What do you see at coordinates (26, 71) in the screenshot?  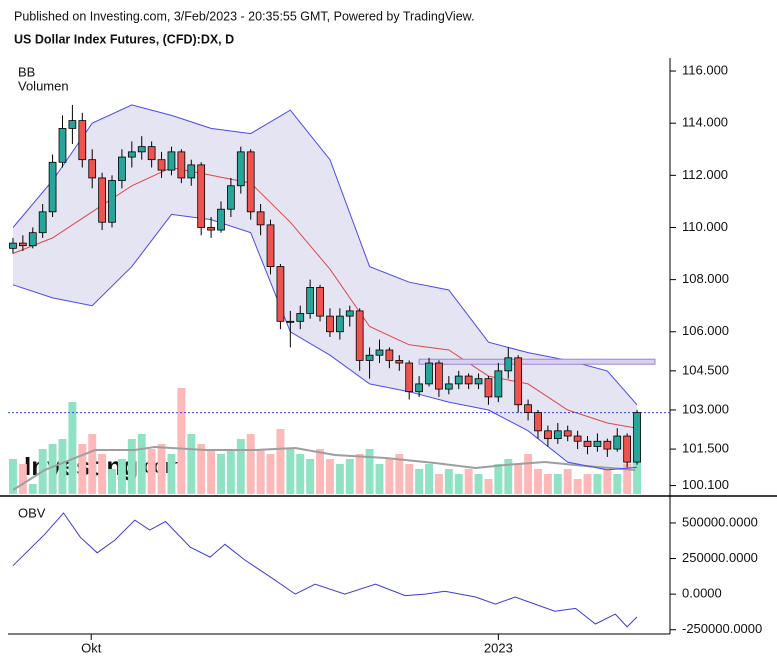 I see `legend-label: BB` at bounding box center [26, 71].